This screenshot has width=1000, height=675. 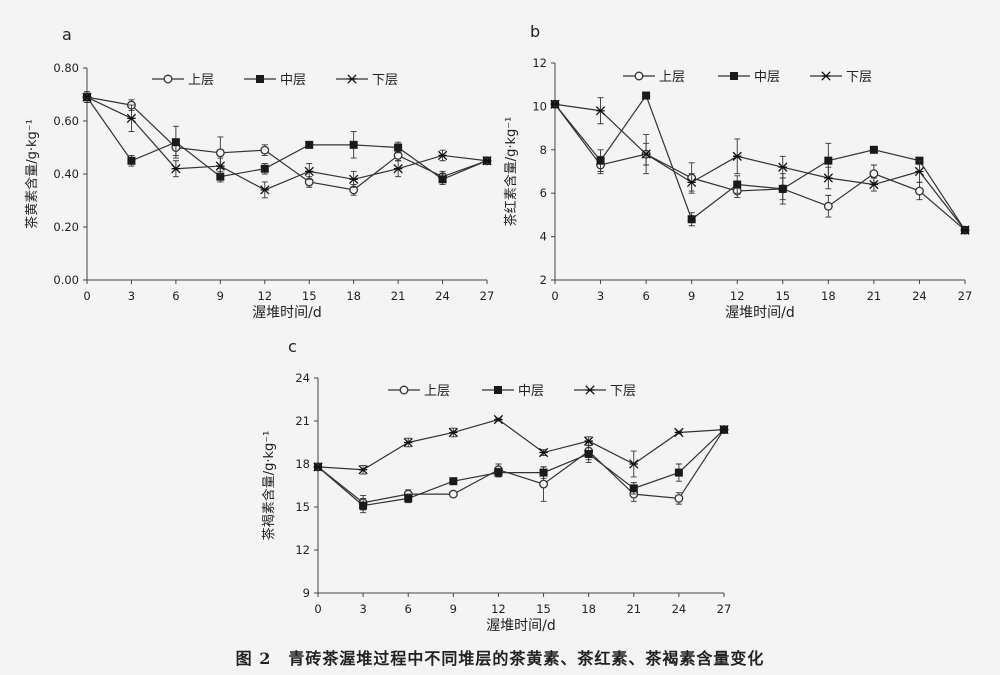 What do you see at coordinates (302, 421) in the screenshot?
I see `y-tick-label: 21` at bounding box center [302, 421].